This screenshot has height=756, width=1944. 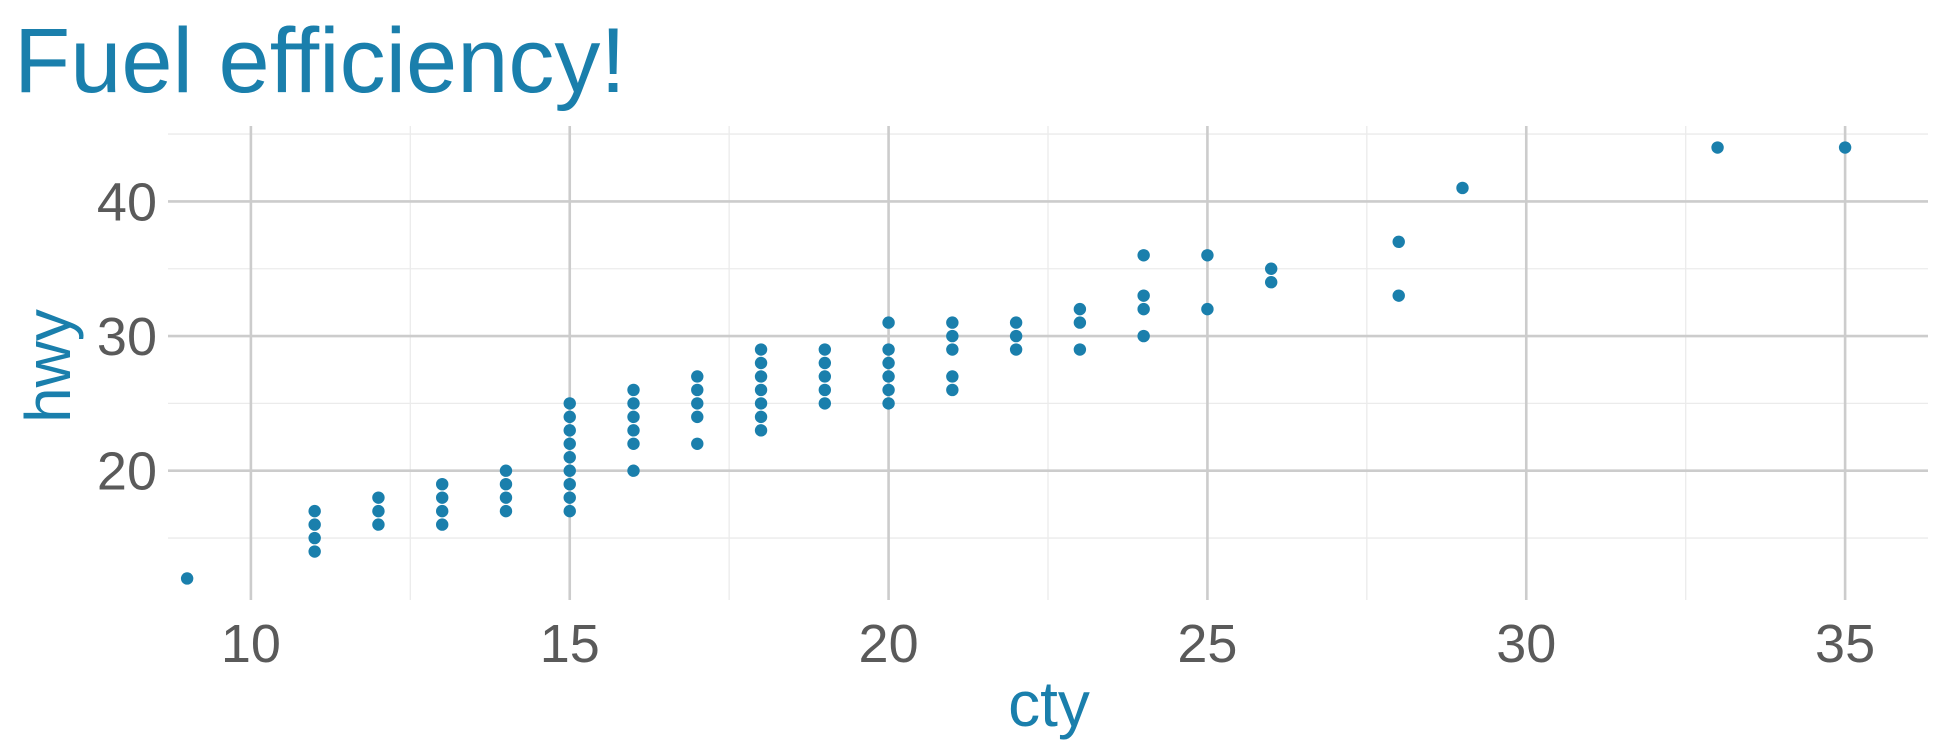 I want to click on x-axis-tick-labels: 10 15 20 25 30 35, so click(x=1048, y=644).